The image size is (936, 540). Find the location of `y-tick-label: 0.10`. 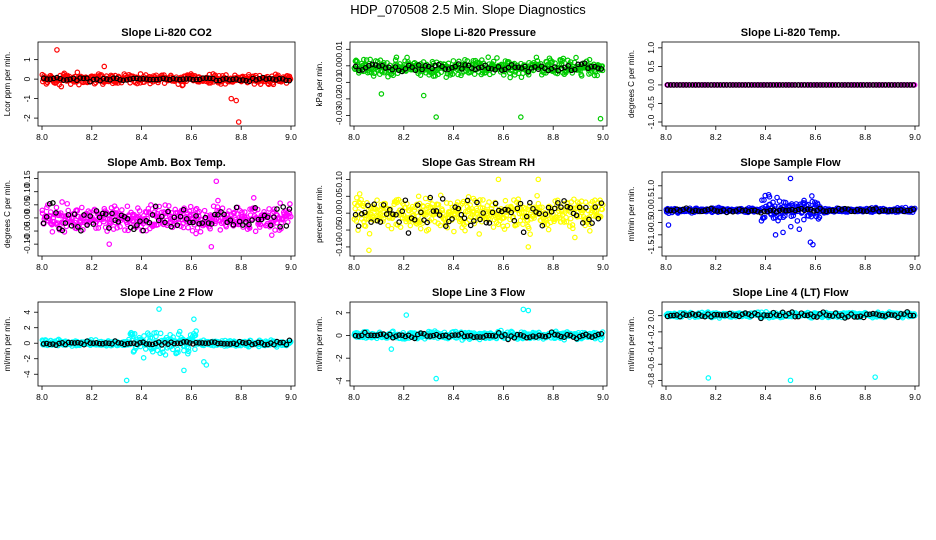

y-tick-label: 0.10 is located at coordinates (339, 179).